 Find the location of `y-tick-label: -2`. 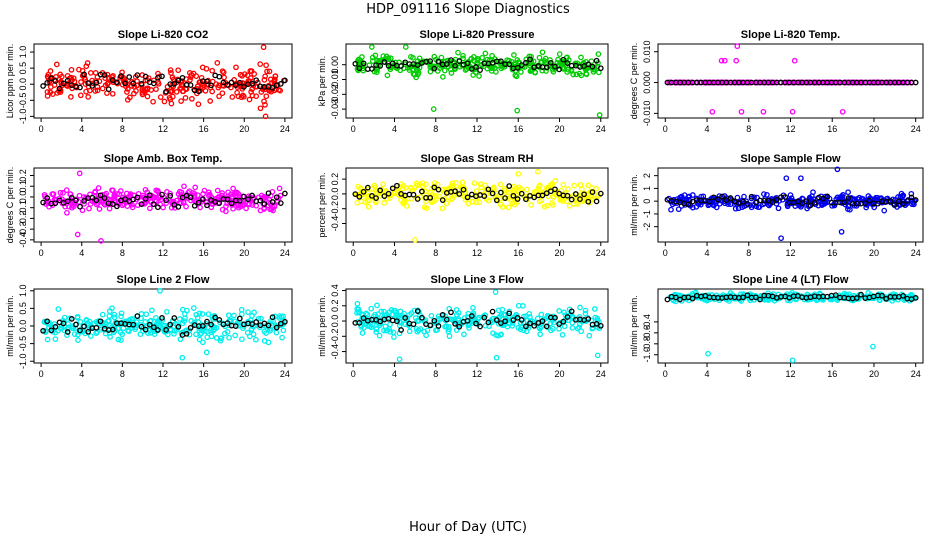

y-tick-label: -2 is located at coordinates (647, 227).